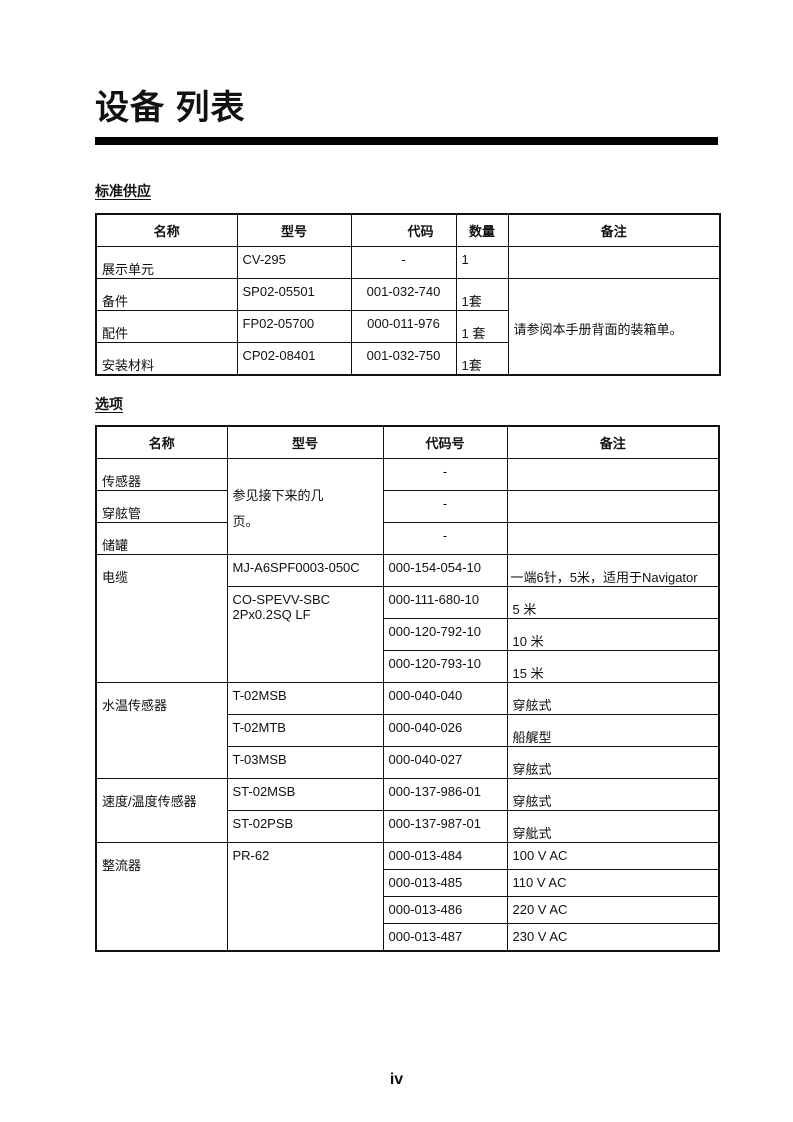 The width and height of the screenshot is (793, 1122). Describe the element at coordinates (613, 826) in the screenshot. I see `cell-note: 穿舭式` at that location.